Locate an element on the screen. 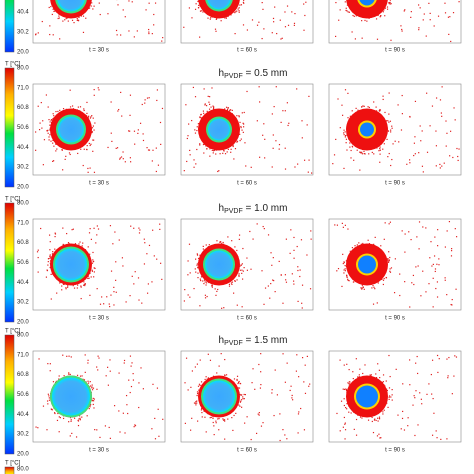 The width and height of the screenshot is (474, 474). row-title: hPVDF = 0.5 mm is located at coordinates (253, 74).